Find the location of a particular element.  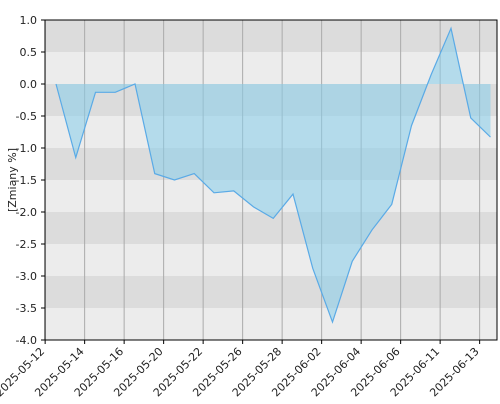

y-tick-label: 0.0 is located at coordinates (29, 84).